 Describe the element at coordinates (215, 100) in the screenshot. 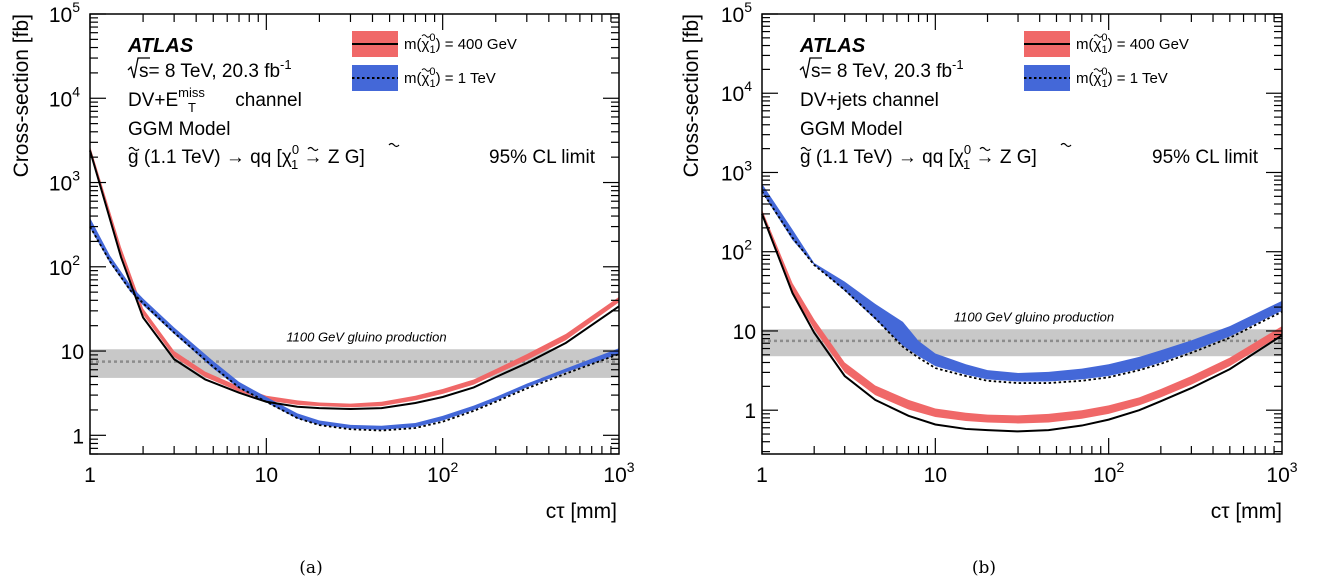

I see `channel-label: DV+Emiss T channel` at that location.